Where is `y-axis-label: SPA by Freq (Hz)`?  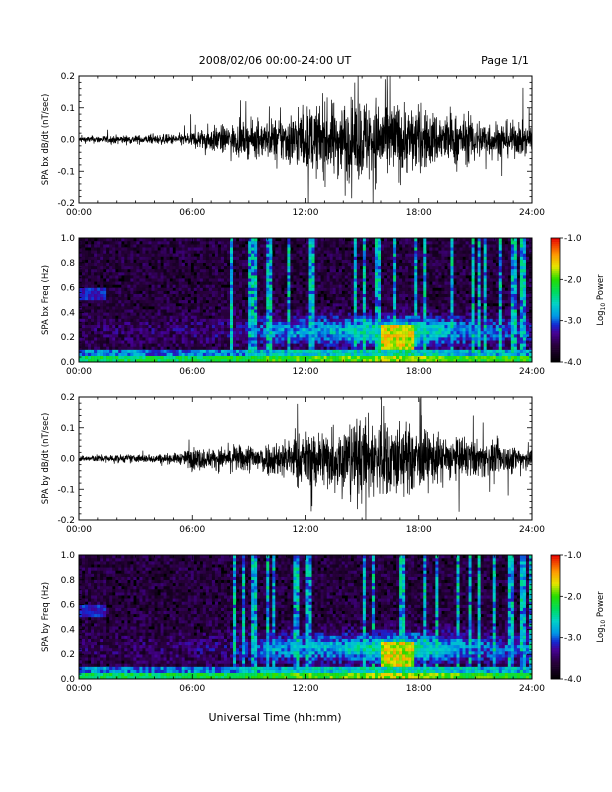
y-axis-label: SPA by Freq (Hz) is located at coordinates (46, 617).